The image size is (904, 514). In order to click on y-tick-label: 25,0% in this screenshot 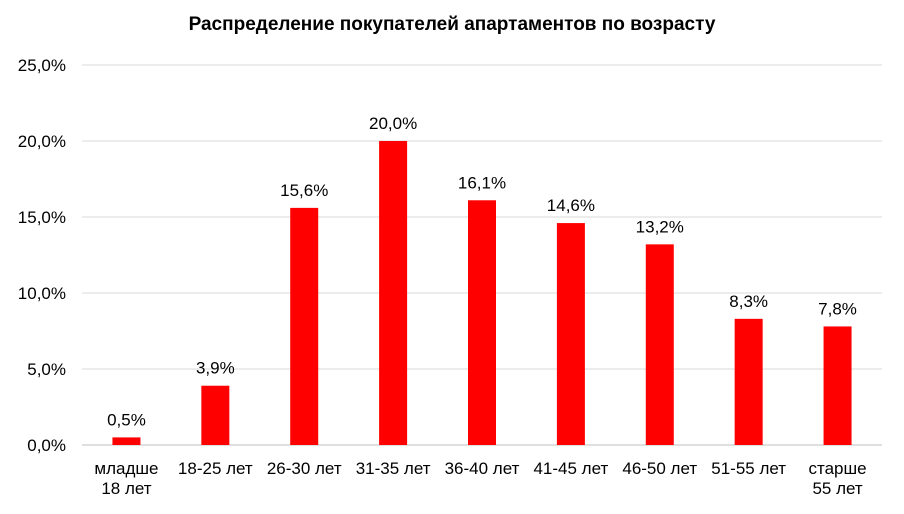, I will do `click(42, 65)`.